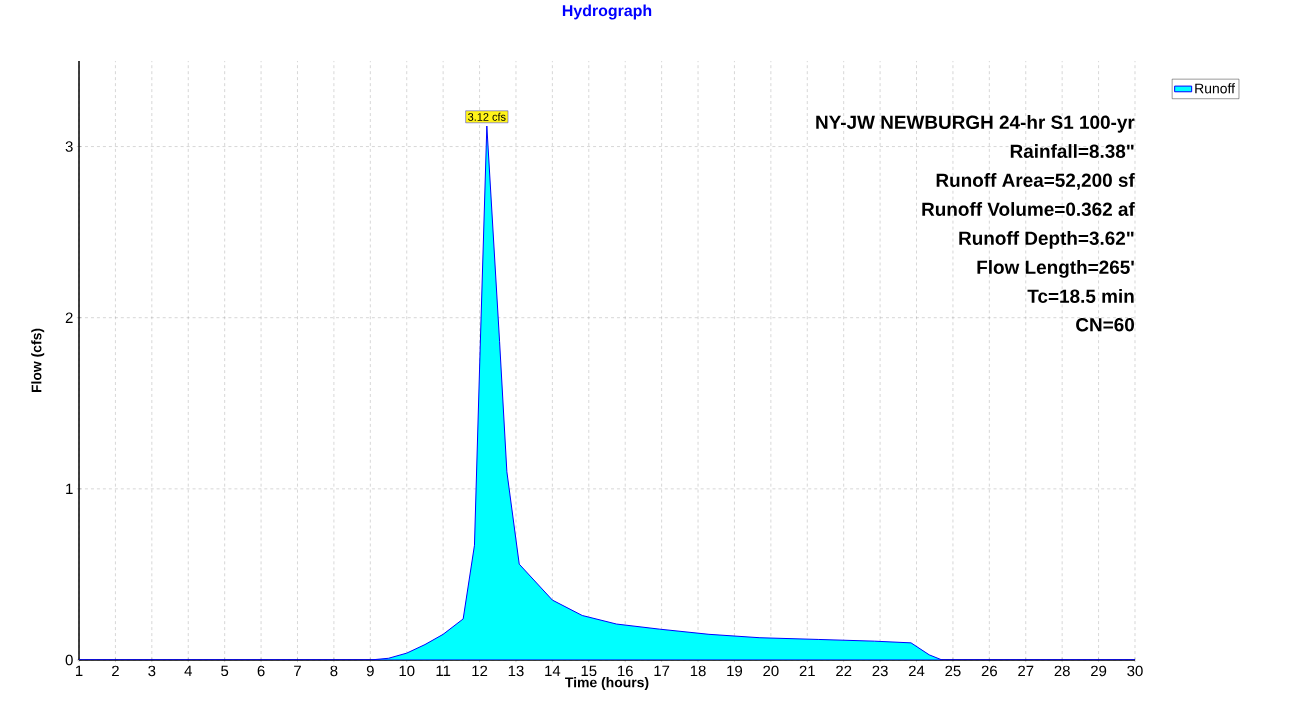 The height and width of the screenshot is (715, 1294). Describe the element at coordinates (225, 671) in the screenshot. I see `x-tick-label: 5` at that location.